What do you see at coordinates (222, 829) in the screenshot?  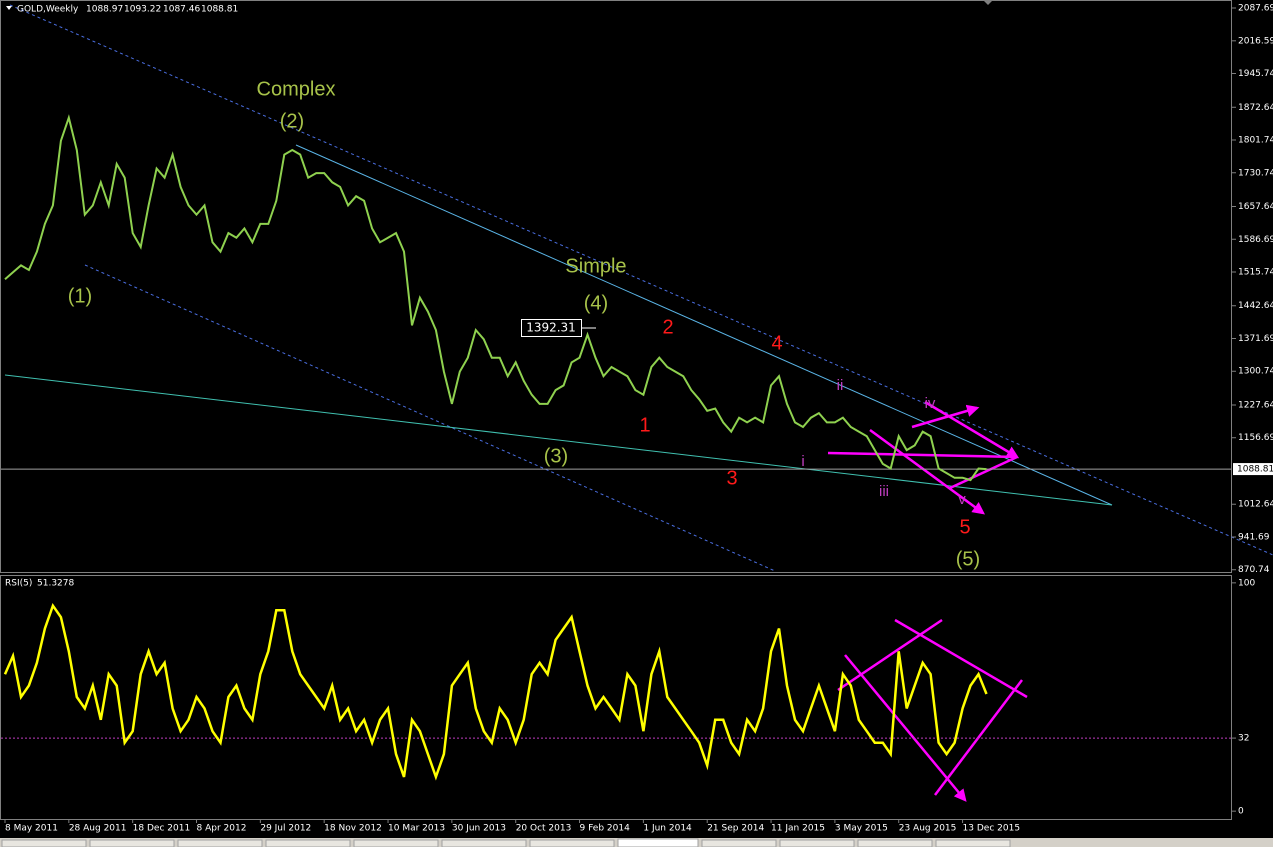 I see `x-tick-label: 8 Apr 2012` at bounding box center [222, 829].